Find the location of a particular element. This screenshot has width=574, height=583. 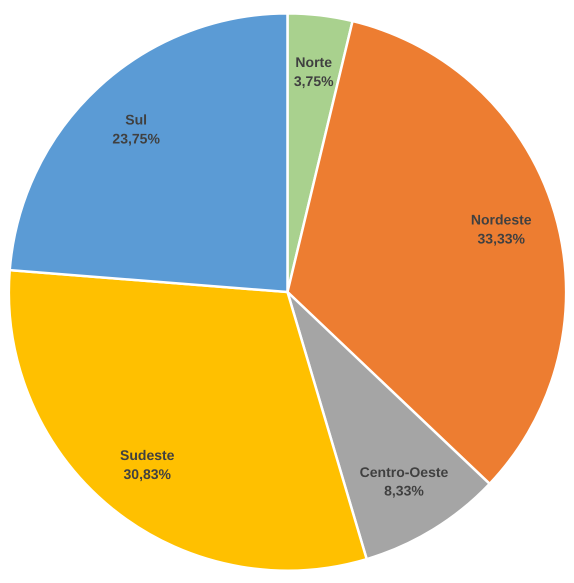

data-label: 23,75% is located at coordinates (136, 138).